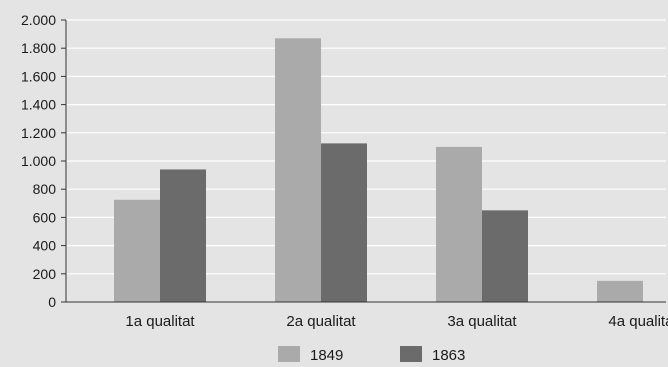  What do you see at coordinates (321, 321) in the screenshot?
I see `x-category-label: 2a qualitat` at bounding box center [321, 321].